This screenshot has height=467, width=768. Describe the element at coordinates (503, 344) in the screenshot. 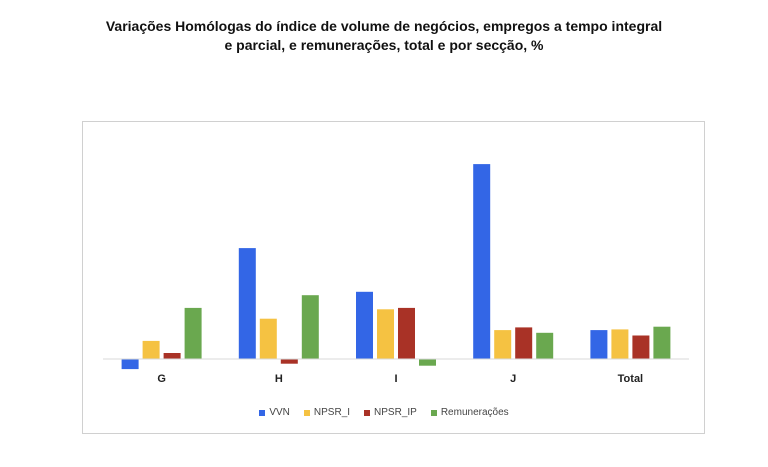

I see `bar-npsr_i-j` at that location.